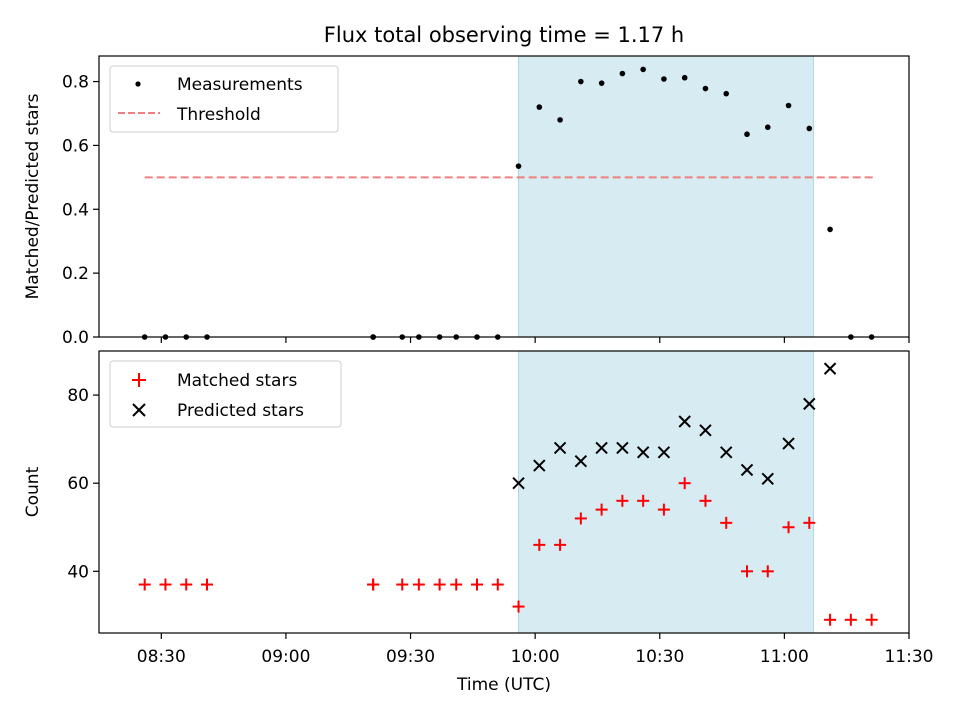 This screenshot has height=720, width=960. What do you see at coordinates (535, 340) in the screenshot?
I see `ratio-x-ticks` at bounding box center [535, 340].